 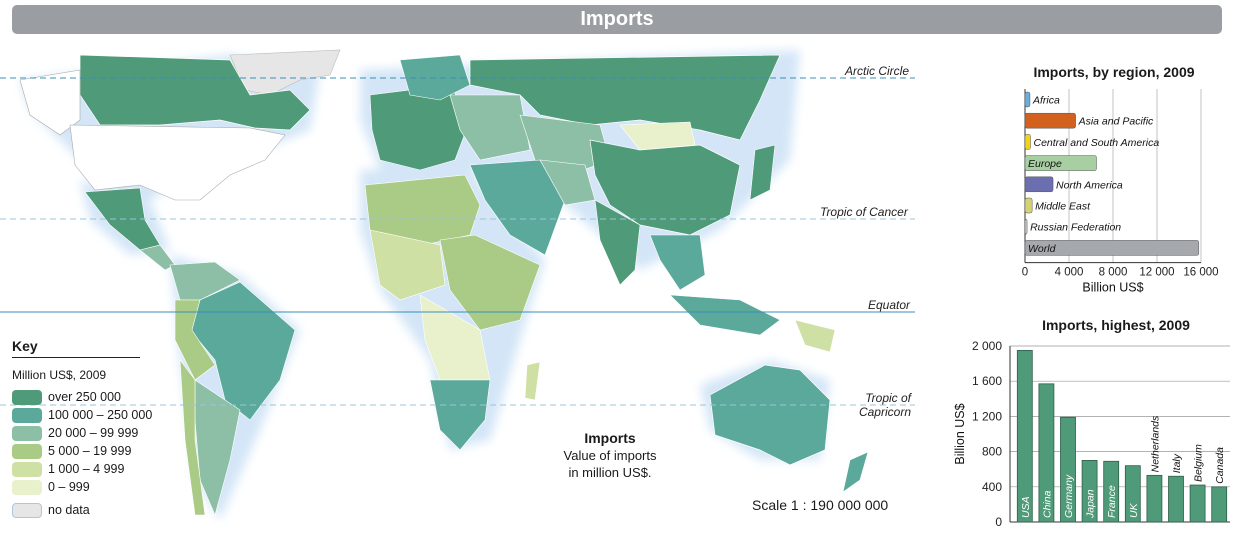 What do you see at coordinates (1045, 164) in the screenshot?
I see `region-label: Europe` at bounding box center [1045, 164].